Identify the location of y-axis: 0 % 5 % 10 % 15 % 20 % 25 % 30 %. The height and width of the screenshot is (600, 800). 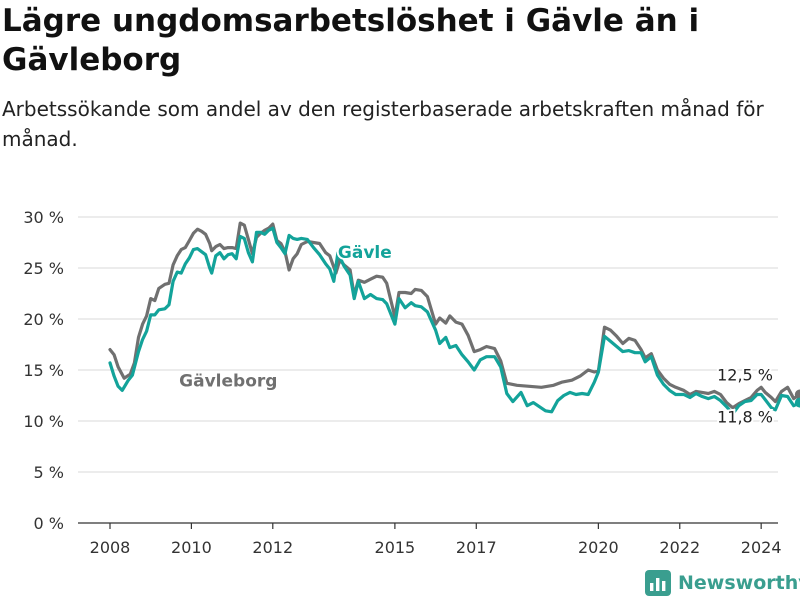
(43, 370).